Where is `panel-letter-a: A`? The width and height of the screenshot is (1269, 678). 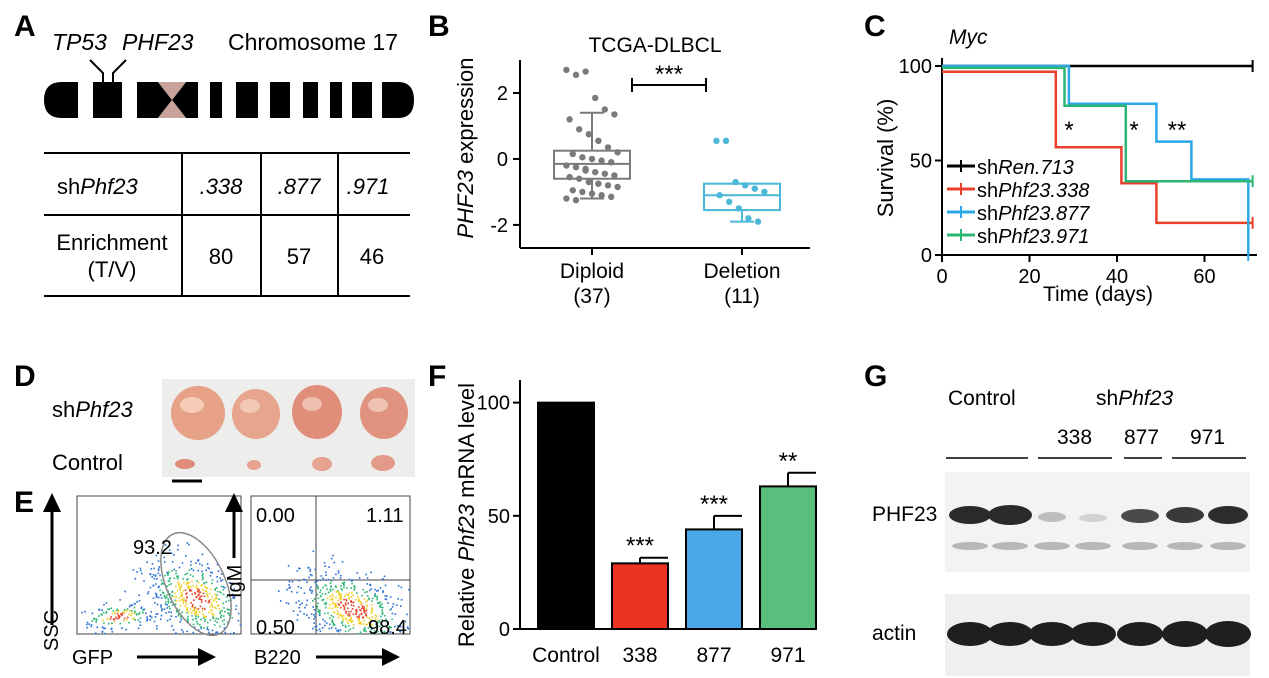
panel-letter-a: A is located at coordinates (25, 26).